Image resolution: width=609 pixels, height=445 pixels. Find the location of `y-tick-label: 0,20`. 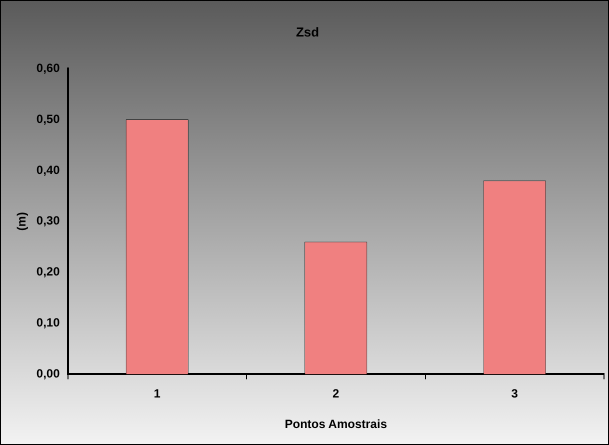

y-tick-label: 0,20 is located at coordinates (48, 271).